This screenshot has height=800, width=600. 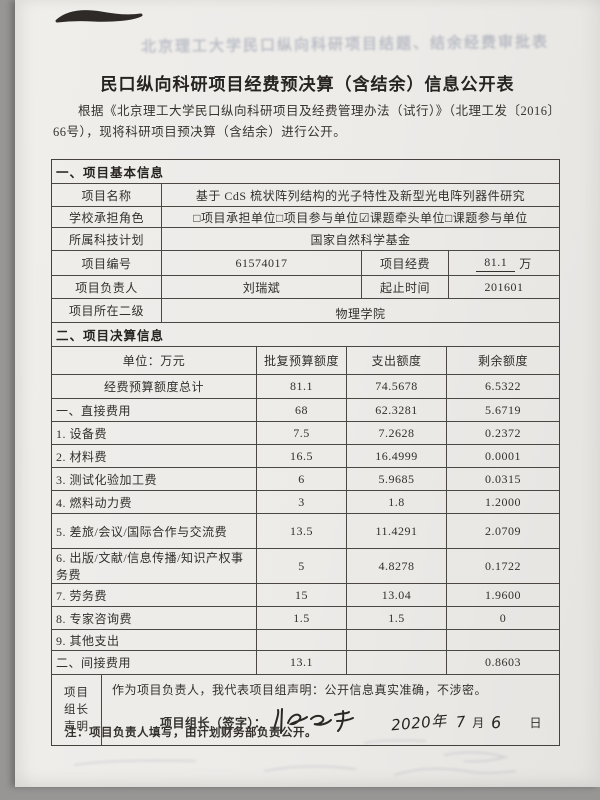 What do you see at coordinates (107, 195) in the screenshot?
I see `project-name-label: 项目名称` at bounding box center [107, 195].